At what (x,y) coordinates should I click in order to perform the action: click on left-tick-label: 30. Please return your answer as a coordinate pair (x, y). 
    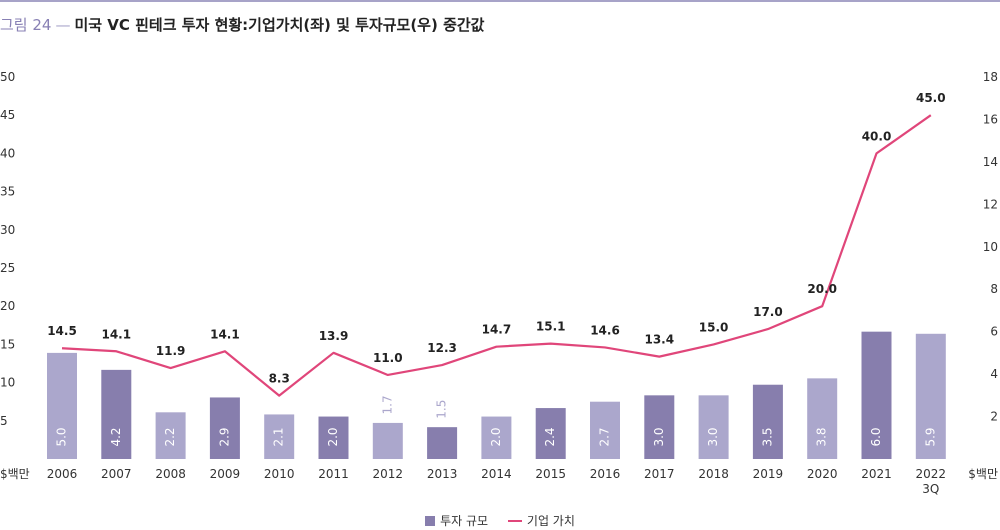
    Looking at the image, I should click on (7, 230).